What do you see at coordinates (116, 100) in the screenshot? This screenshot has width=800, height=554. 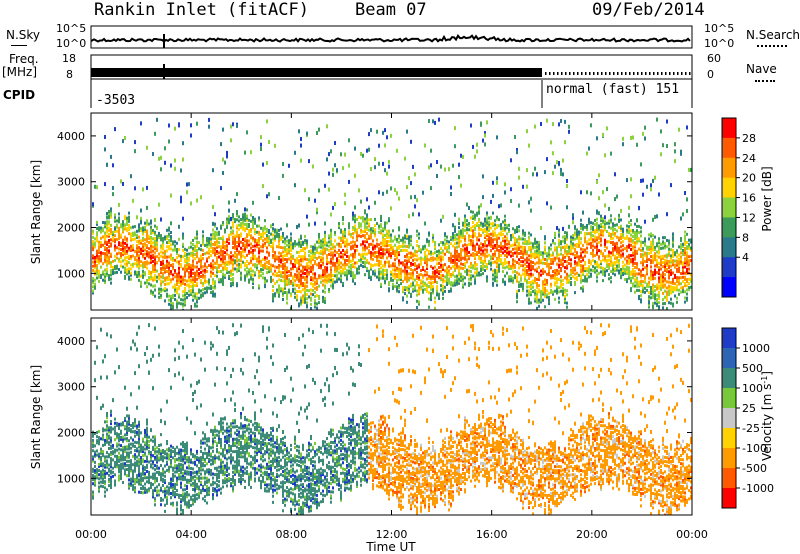 I see `cpid-value: -3503` at bounding box center [116, 100].